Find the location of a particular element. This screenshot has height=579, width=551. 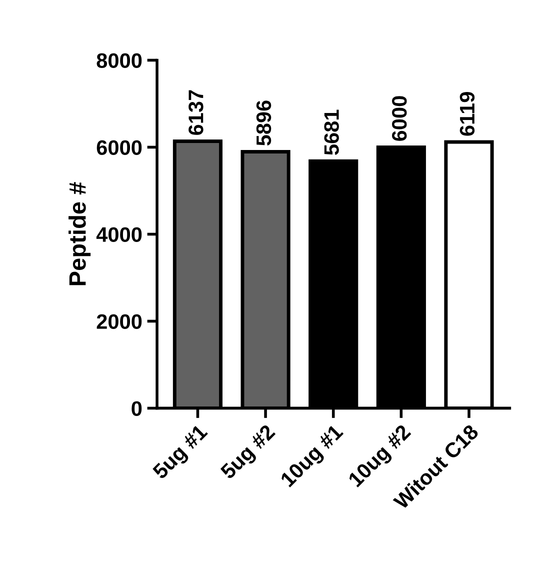

y-axis-title: Peptide # is located at coordinates (79, 234).